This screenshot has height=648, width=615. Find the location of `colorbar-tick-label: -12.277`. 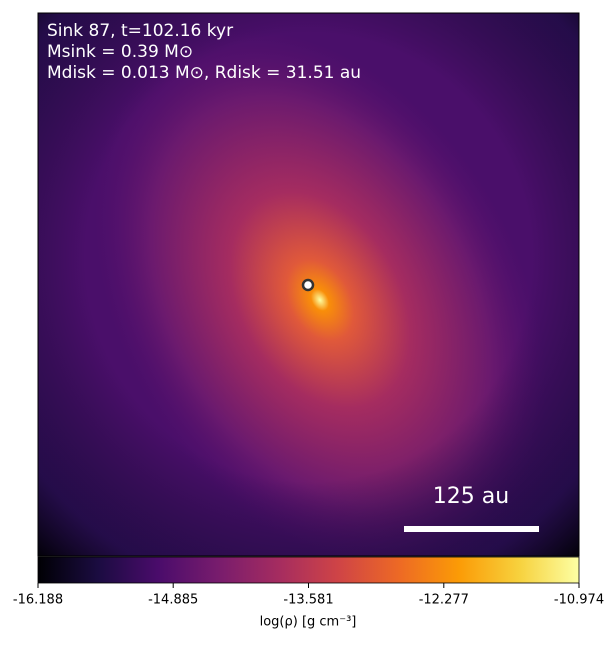

colorbar-tick-label: -12.277 is located at coordinates (444, 600).